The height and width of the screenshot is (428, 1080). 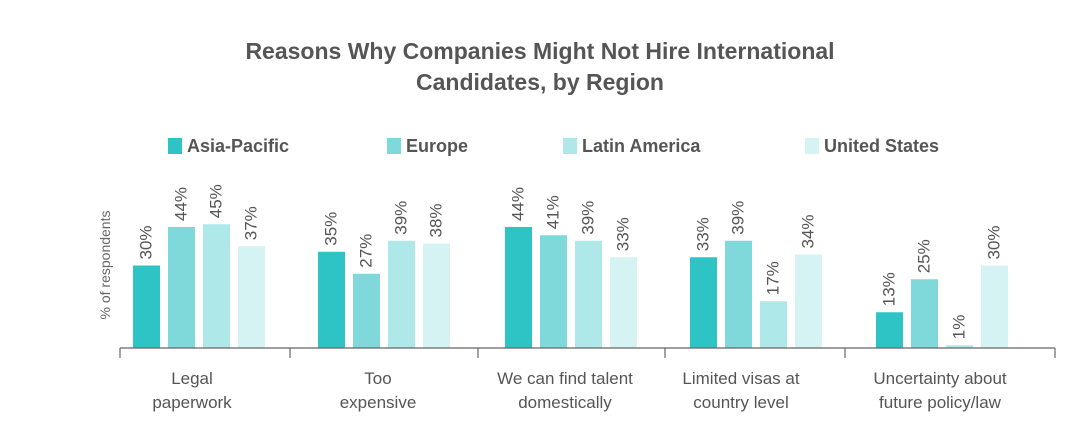 What do you see at coordinates (588, 218) in the screenshot?
I see `value-label-latin-america-3: 39%` at bounding box center [588, 218].